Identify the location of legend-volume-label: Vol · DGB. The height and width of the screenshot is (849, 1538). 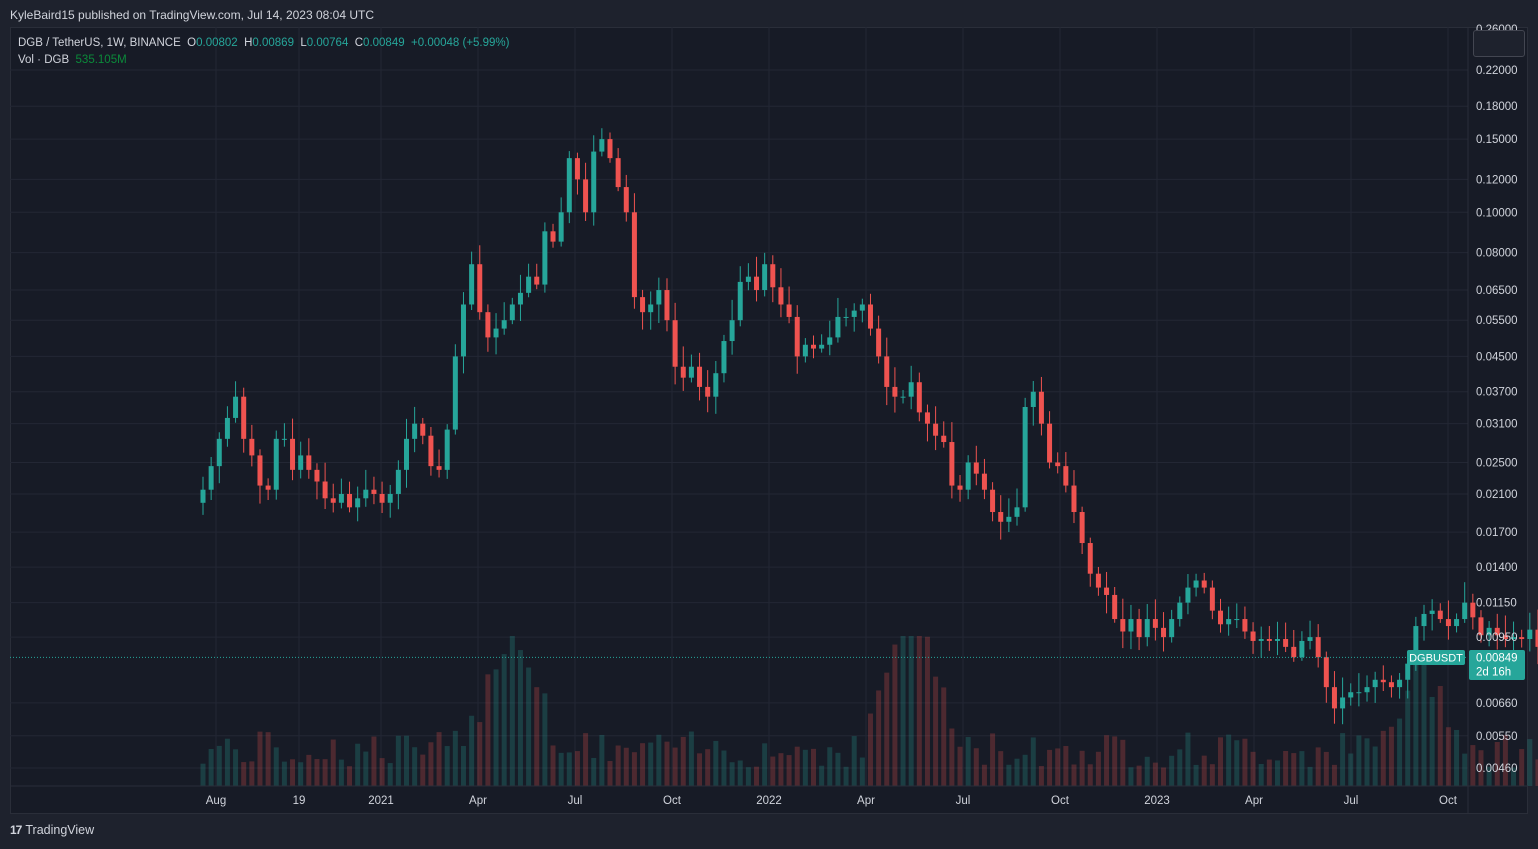
(44, 60).